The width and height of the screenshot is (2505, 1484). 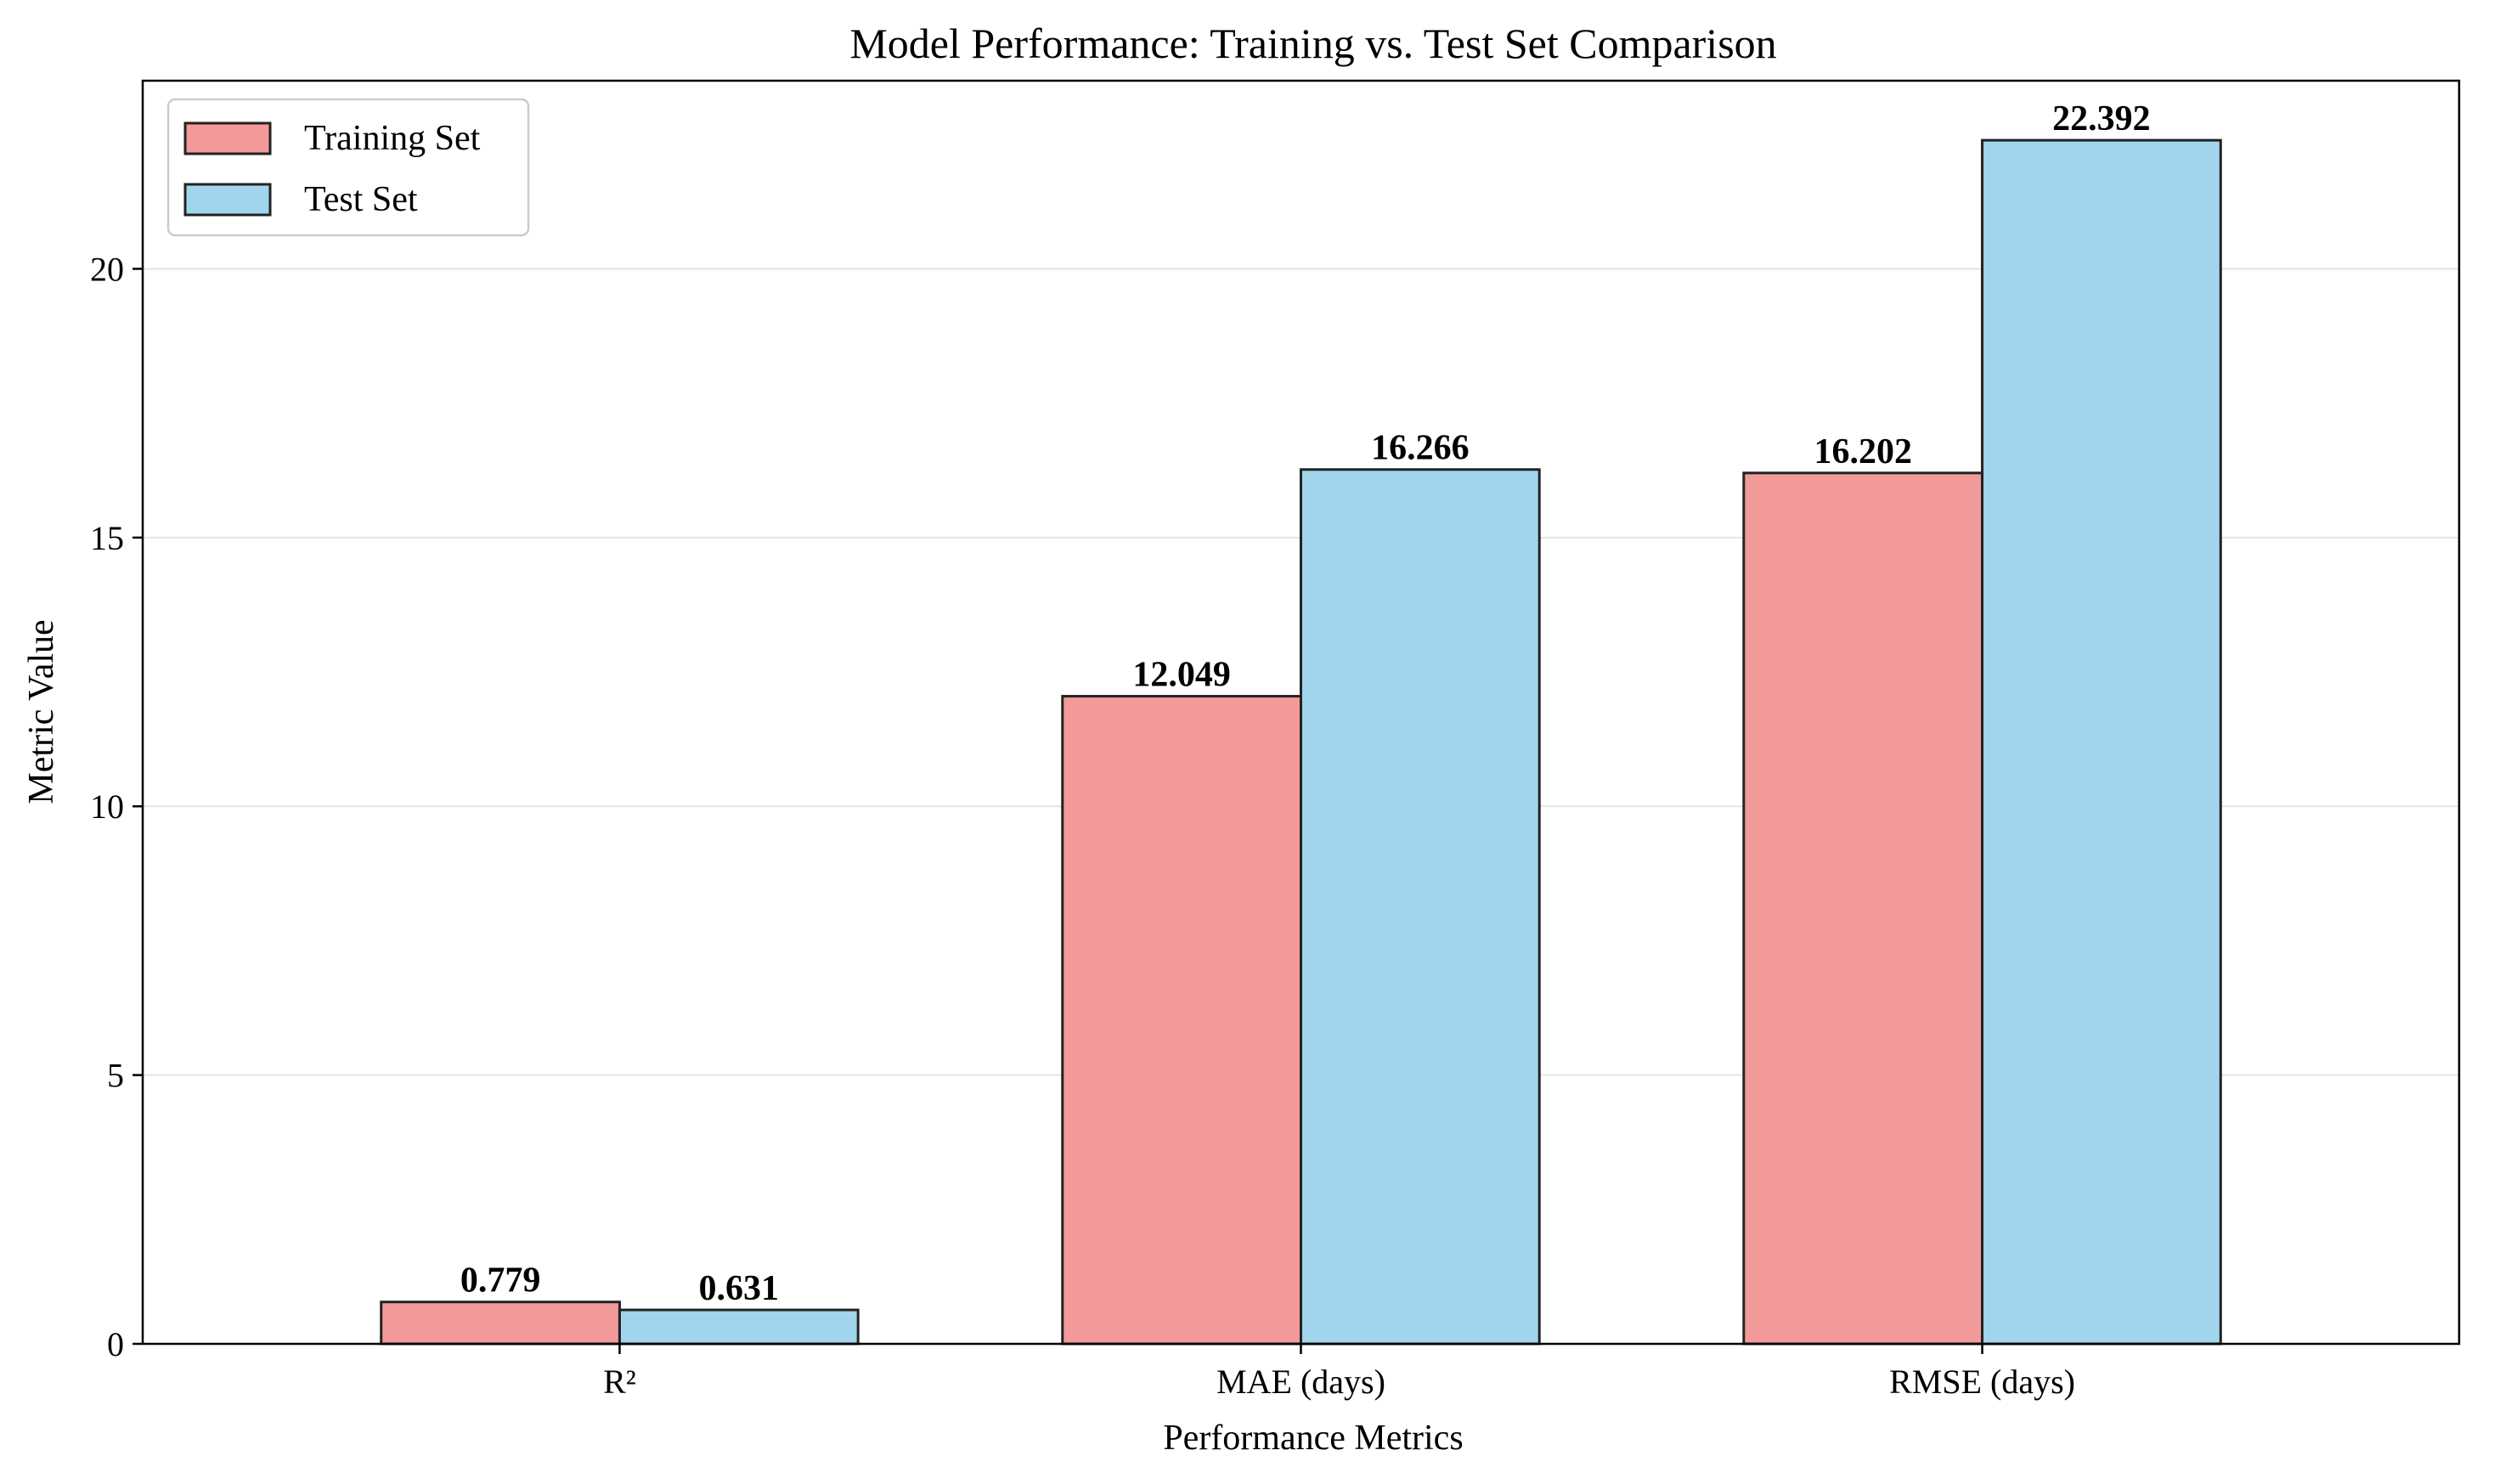 I want to click on y-tick-label: 5, so click(x=115, y=1076).